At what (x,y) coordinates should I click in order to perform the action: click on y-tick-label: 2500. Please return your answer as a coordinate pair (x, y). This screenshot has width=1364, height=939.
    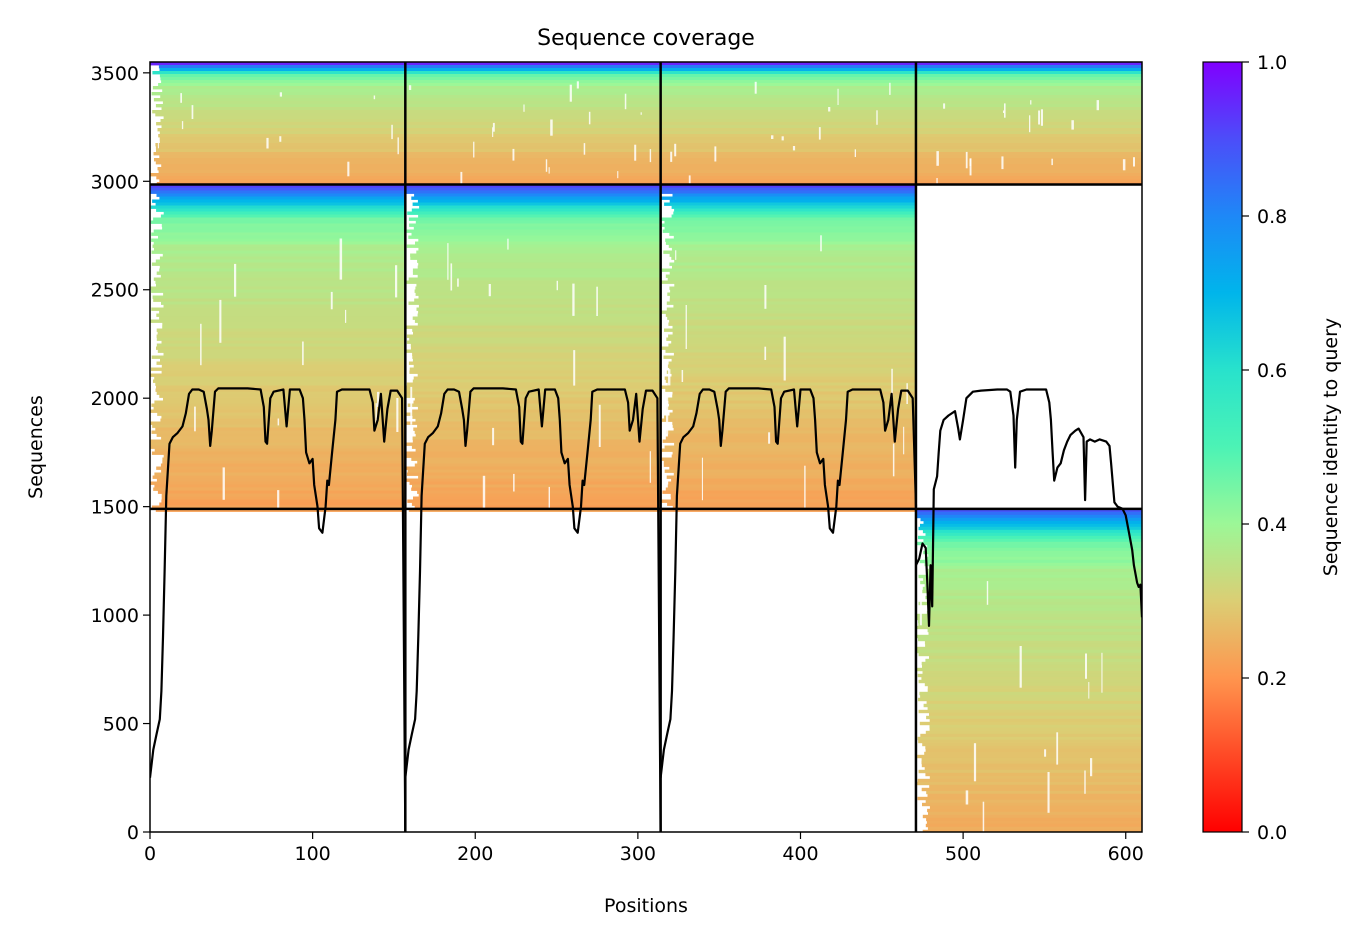
    Looking at the image, I should click on (115, 291).